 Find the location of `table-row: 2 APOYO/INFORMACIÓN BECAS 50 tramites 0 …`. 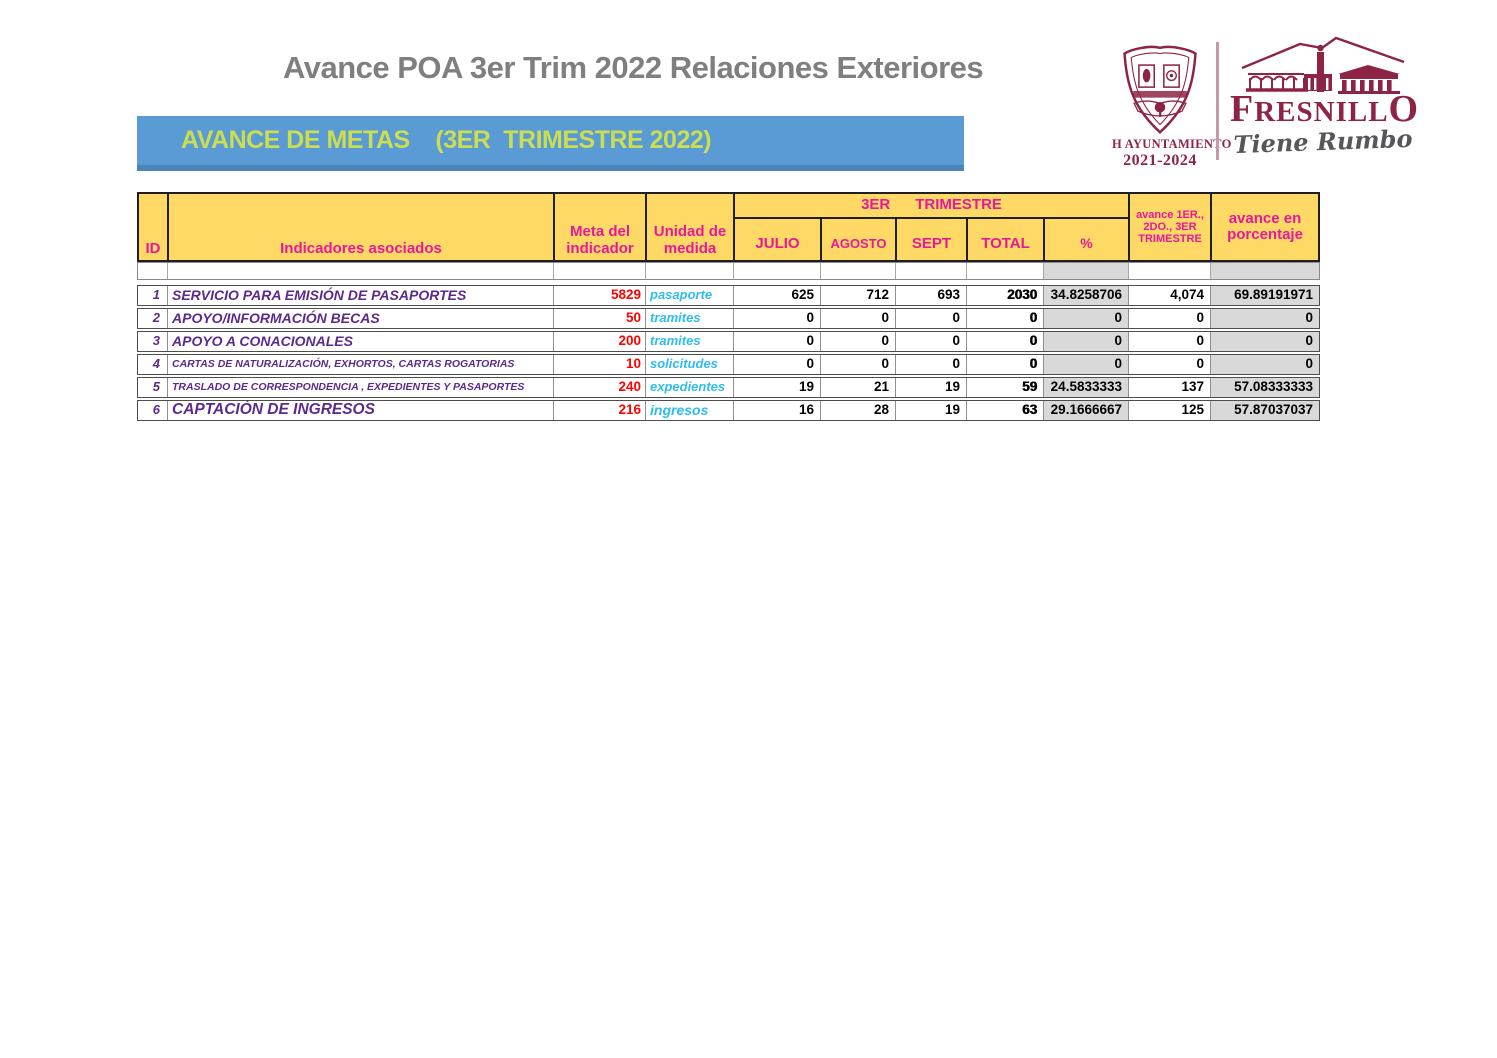

table-row: 2 APOYO/INFORMACIÓN BECAS 50 tramites 0 … is located at coordinates (728, 318).